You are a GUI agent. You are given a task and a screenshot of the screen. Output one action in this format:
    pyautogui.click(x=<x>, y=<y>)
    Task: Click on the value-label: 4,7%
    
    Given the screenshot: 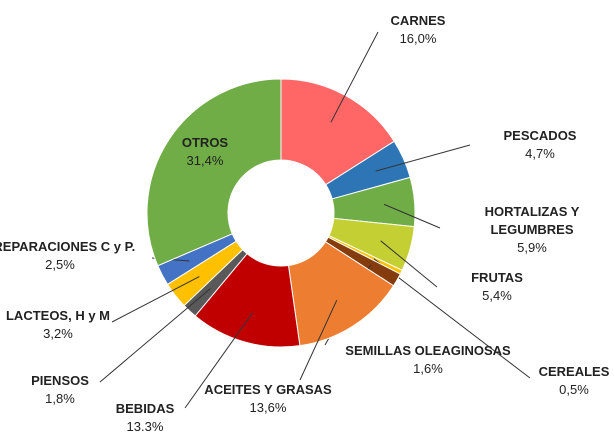 What is the action you would take?
    pyautogui.click(x=540, y=153)
    